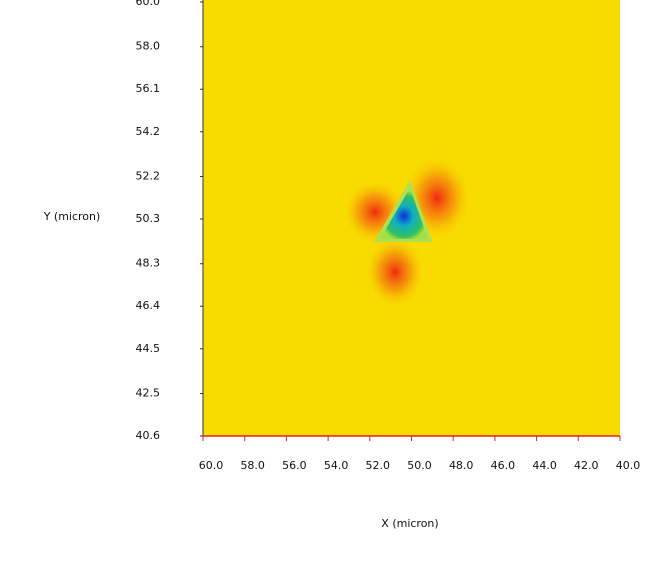 This screenshot has width=663, height=566. What do you see at coordinates (148, 348) in the screenshot?
I see `y-tick-label: 44.5` at bounding box center [148, 348].